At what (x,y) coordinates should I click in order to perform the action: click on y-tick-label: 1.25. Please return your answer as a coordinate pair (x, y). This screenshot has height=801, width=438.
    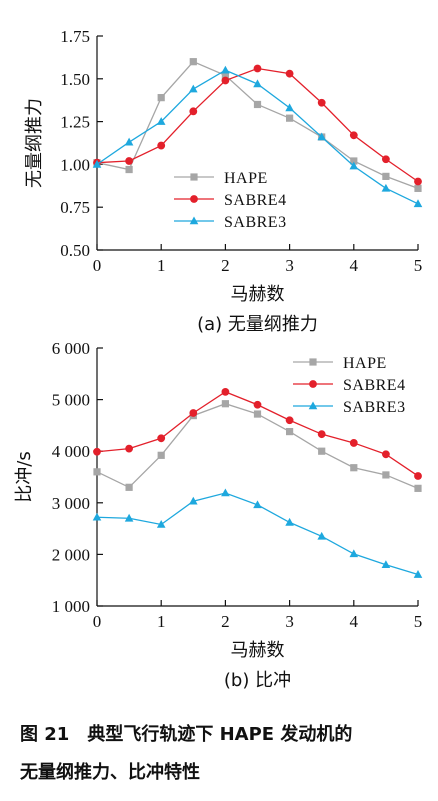
    Looking at the image, I should click on (75, 122).